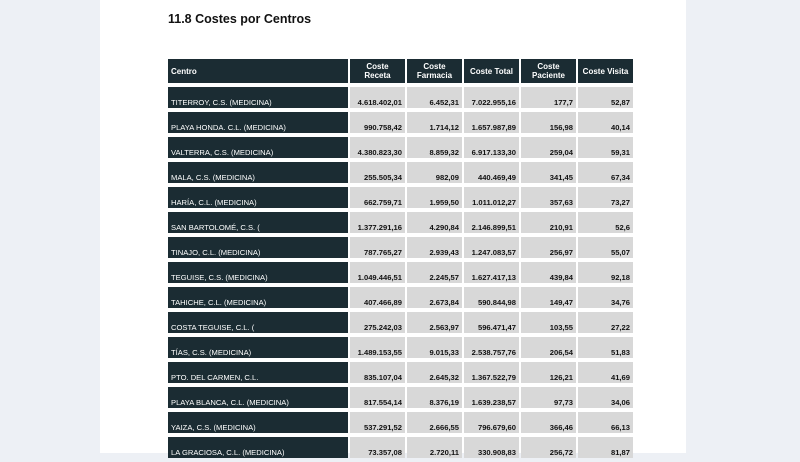 Image resolution: width=800 pixels, height=462 pixels. Describe the element at coordinates (434, 372) in the screenshot. I see `cell-coste-farmacia: 2.645,32` at that location.